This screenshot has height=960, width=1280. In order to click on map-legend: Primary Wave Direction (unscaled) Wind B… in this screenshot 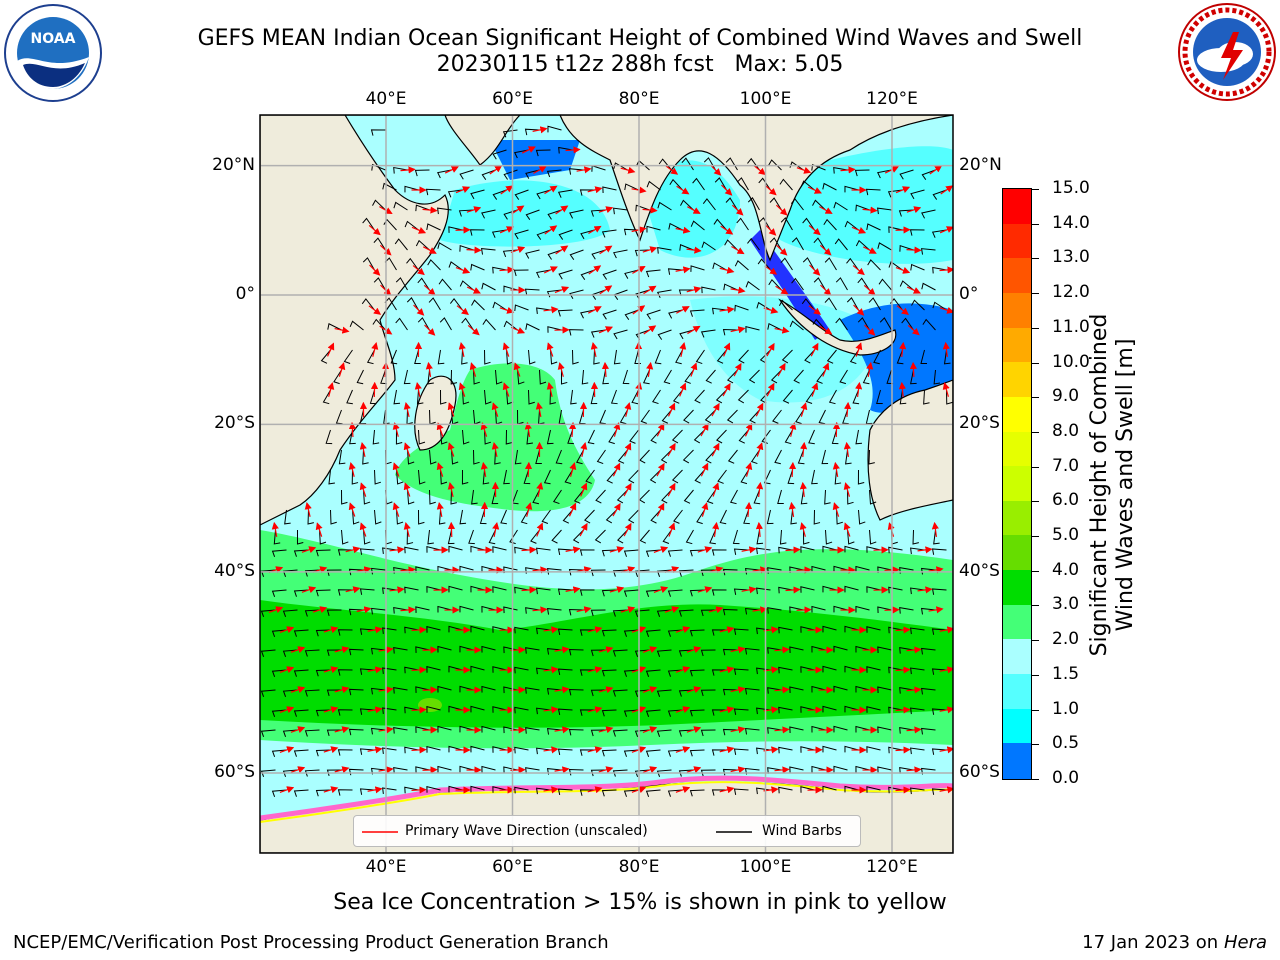, I will do `click(607, 831)`.